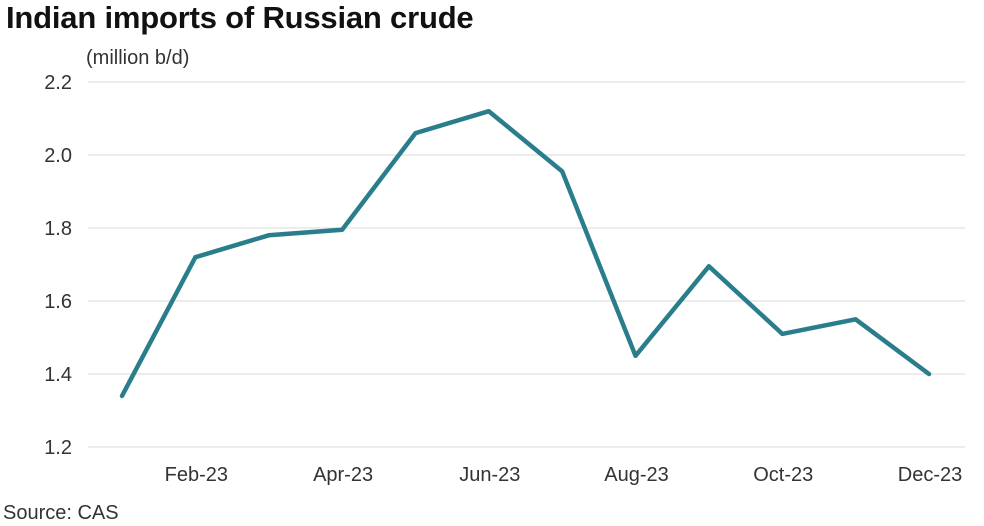  Describe the element at coordinates (58, 229) in the screenshot. I see `y-tick-label: 1.8` at that location.